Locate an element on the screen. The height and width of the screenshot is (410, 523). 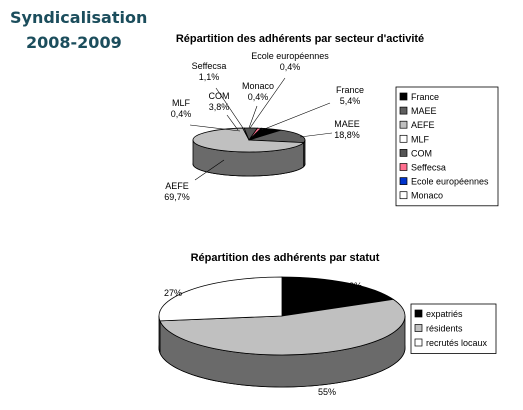
chart2-slice-expatries is located at coordinates (338, 296).